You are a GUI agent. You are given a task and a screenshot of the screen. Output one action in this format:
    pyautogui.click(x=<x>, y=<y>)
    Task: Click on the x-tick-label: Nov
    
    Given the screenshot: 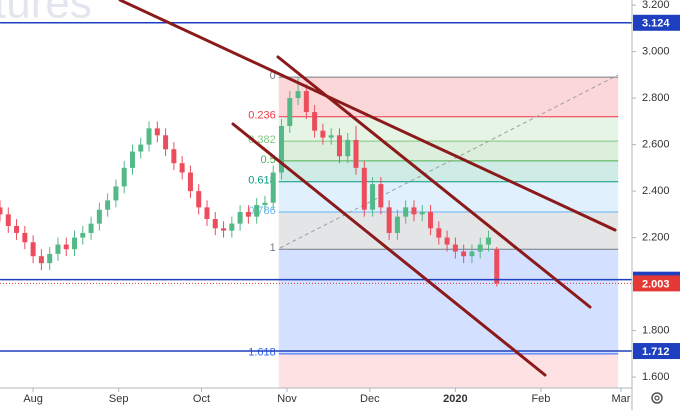 What is the action you would take?
    pyautogui.click(x=287, y=399)
    